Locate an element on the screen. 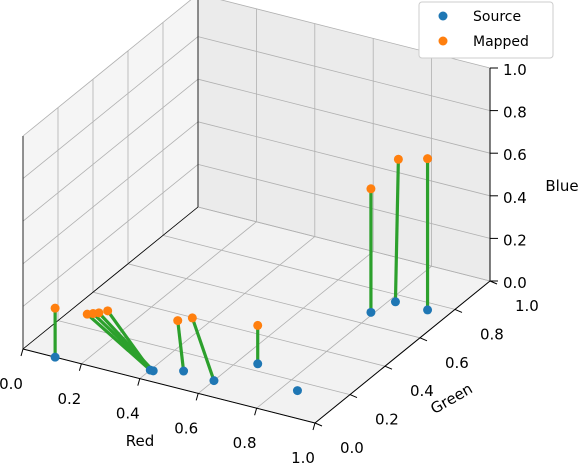 Image resolution: width=581 pixels, height=465 pixels. x-tick-label: 0.8 is located at coordinates (245, 443).